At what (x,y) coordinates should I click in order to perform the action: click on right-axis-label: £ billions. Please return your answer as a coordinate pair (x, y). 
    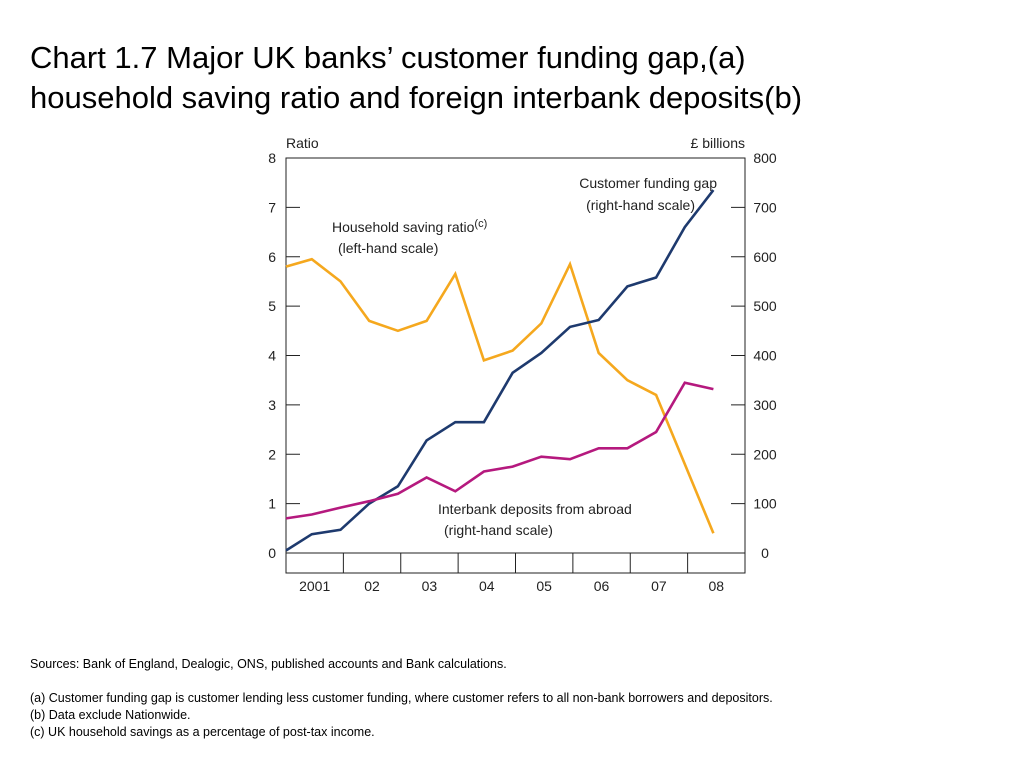
    Looking at the image, I should click on (718, 143).